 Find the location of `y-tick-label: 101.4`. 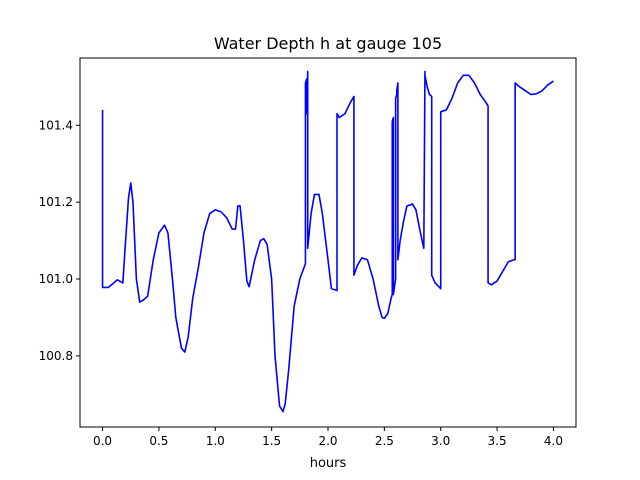

y-tick-label: 101.4 is located at coordinates (56, 125).